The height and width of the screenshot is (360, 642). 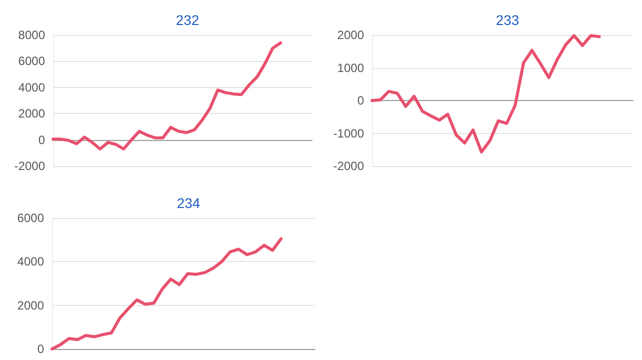 I want to click on y-tick-label: -1000, so click(x=348, y=133).